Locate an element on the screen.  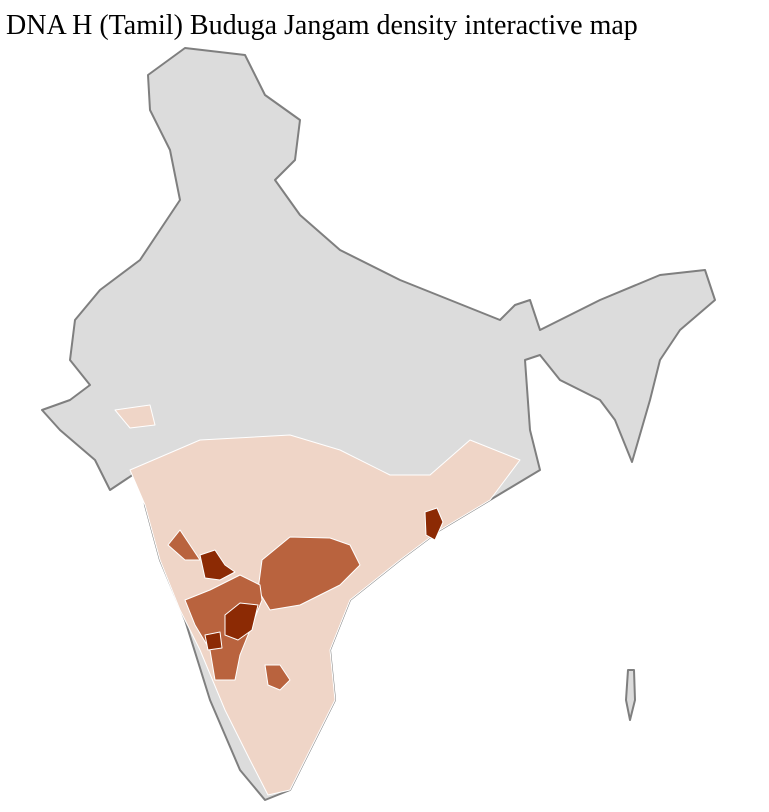
region-high-density-odisha is located at coordinates (434, 524).